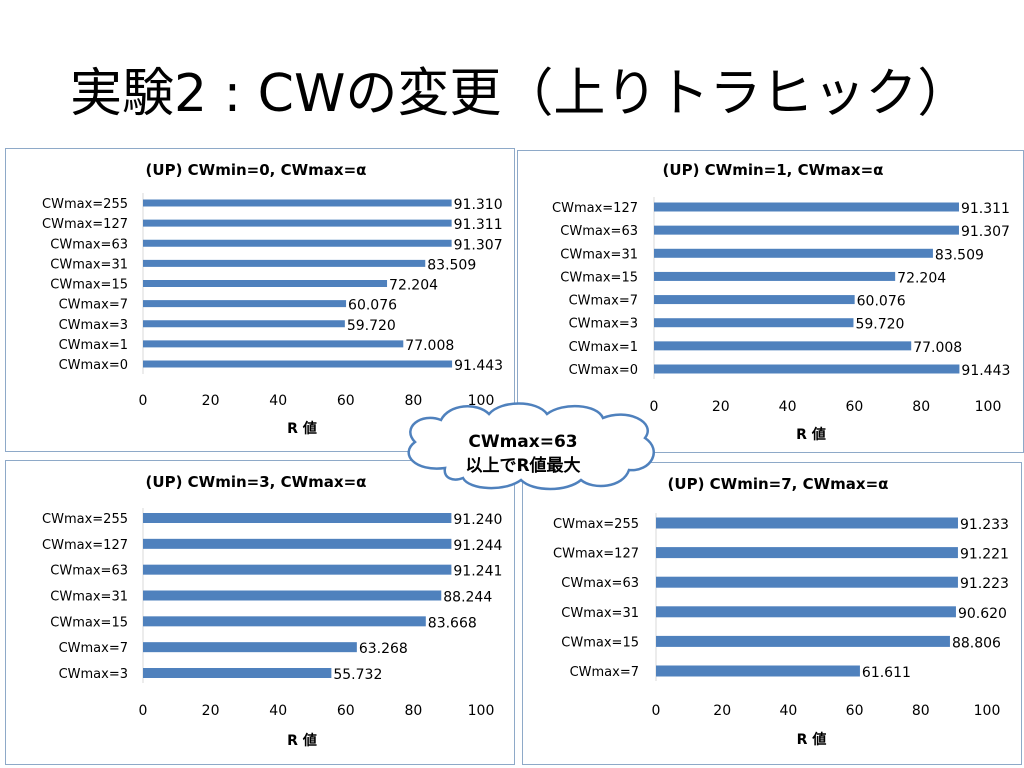 The width and height of the screenshot is (1024, 768). What do you see at coordinates (478, 205) in the screenshot?
I see `value-label: 91.310` at bounding box center [478, 205].